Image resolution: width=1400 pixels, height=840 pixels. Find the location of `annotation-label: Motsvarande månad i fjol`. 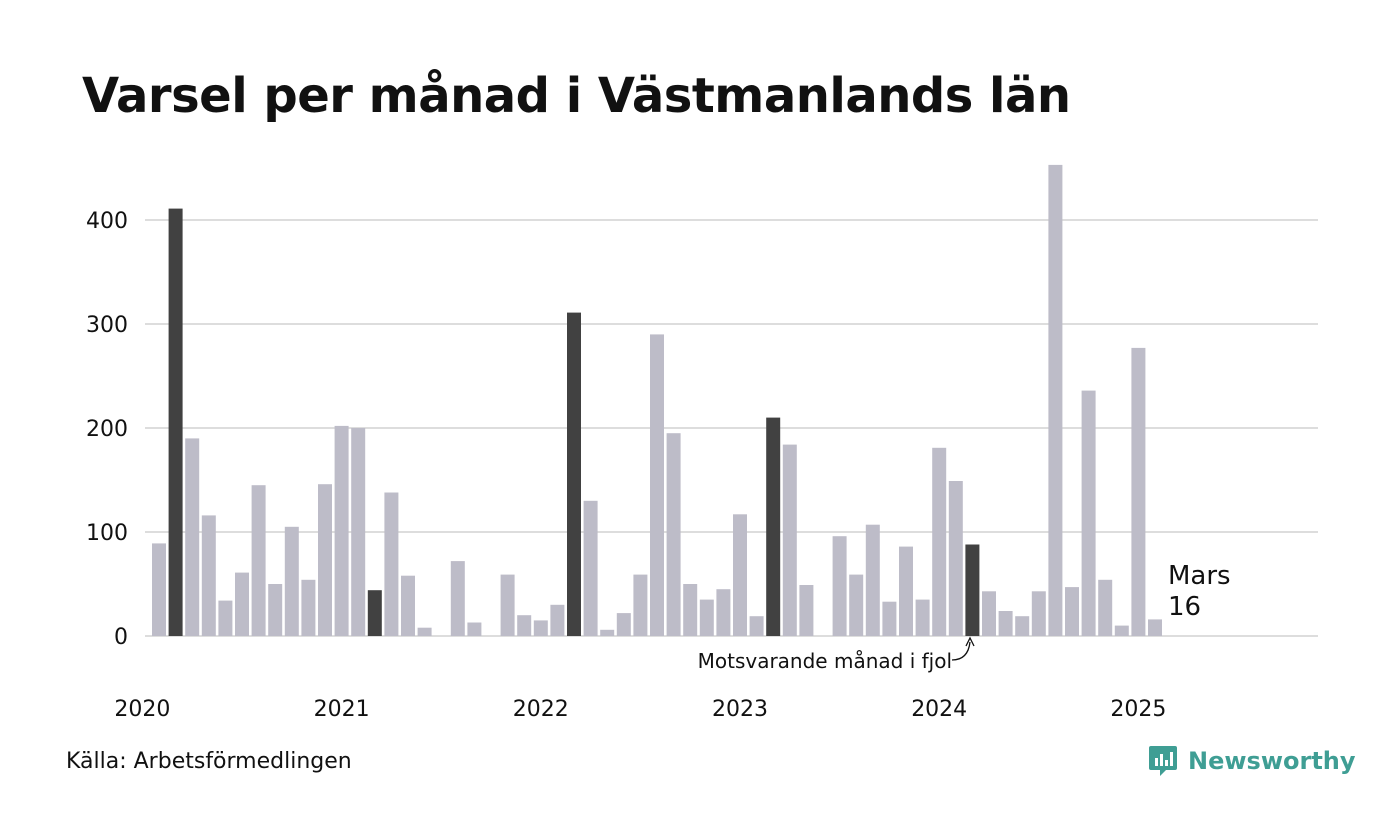

annotation-label: Motsvarande månad i fjol is located at coordinates (825, 661).